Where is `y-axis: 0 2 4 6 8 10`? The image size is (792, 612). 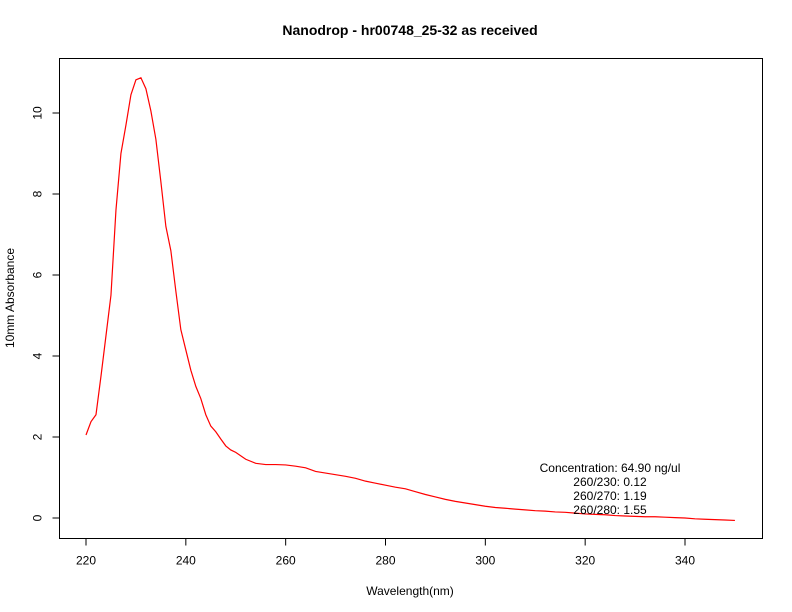
y-axis: 0 2 4 6 8 10 is located at coordinates (45, 313).